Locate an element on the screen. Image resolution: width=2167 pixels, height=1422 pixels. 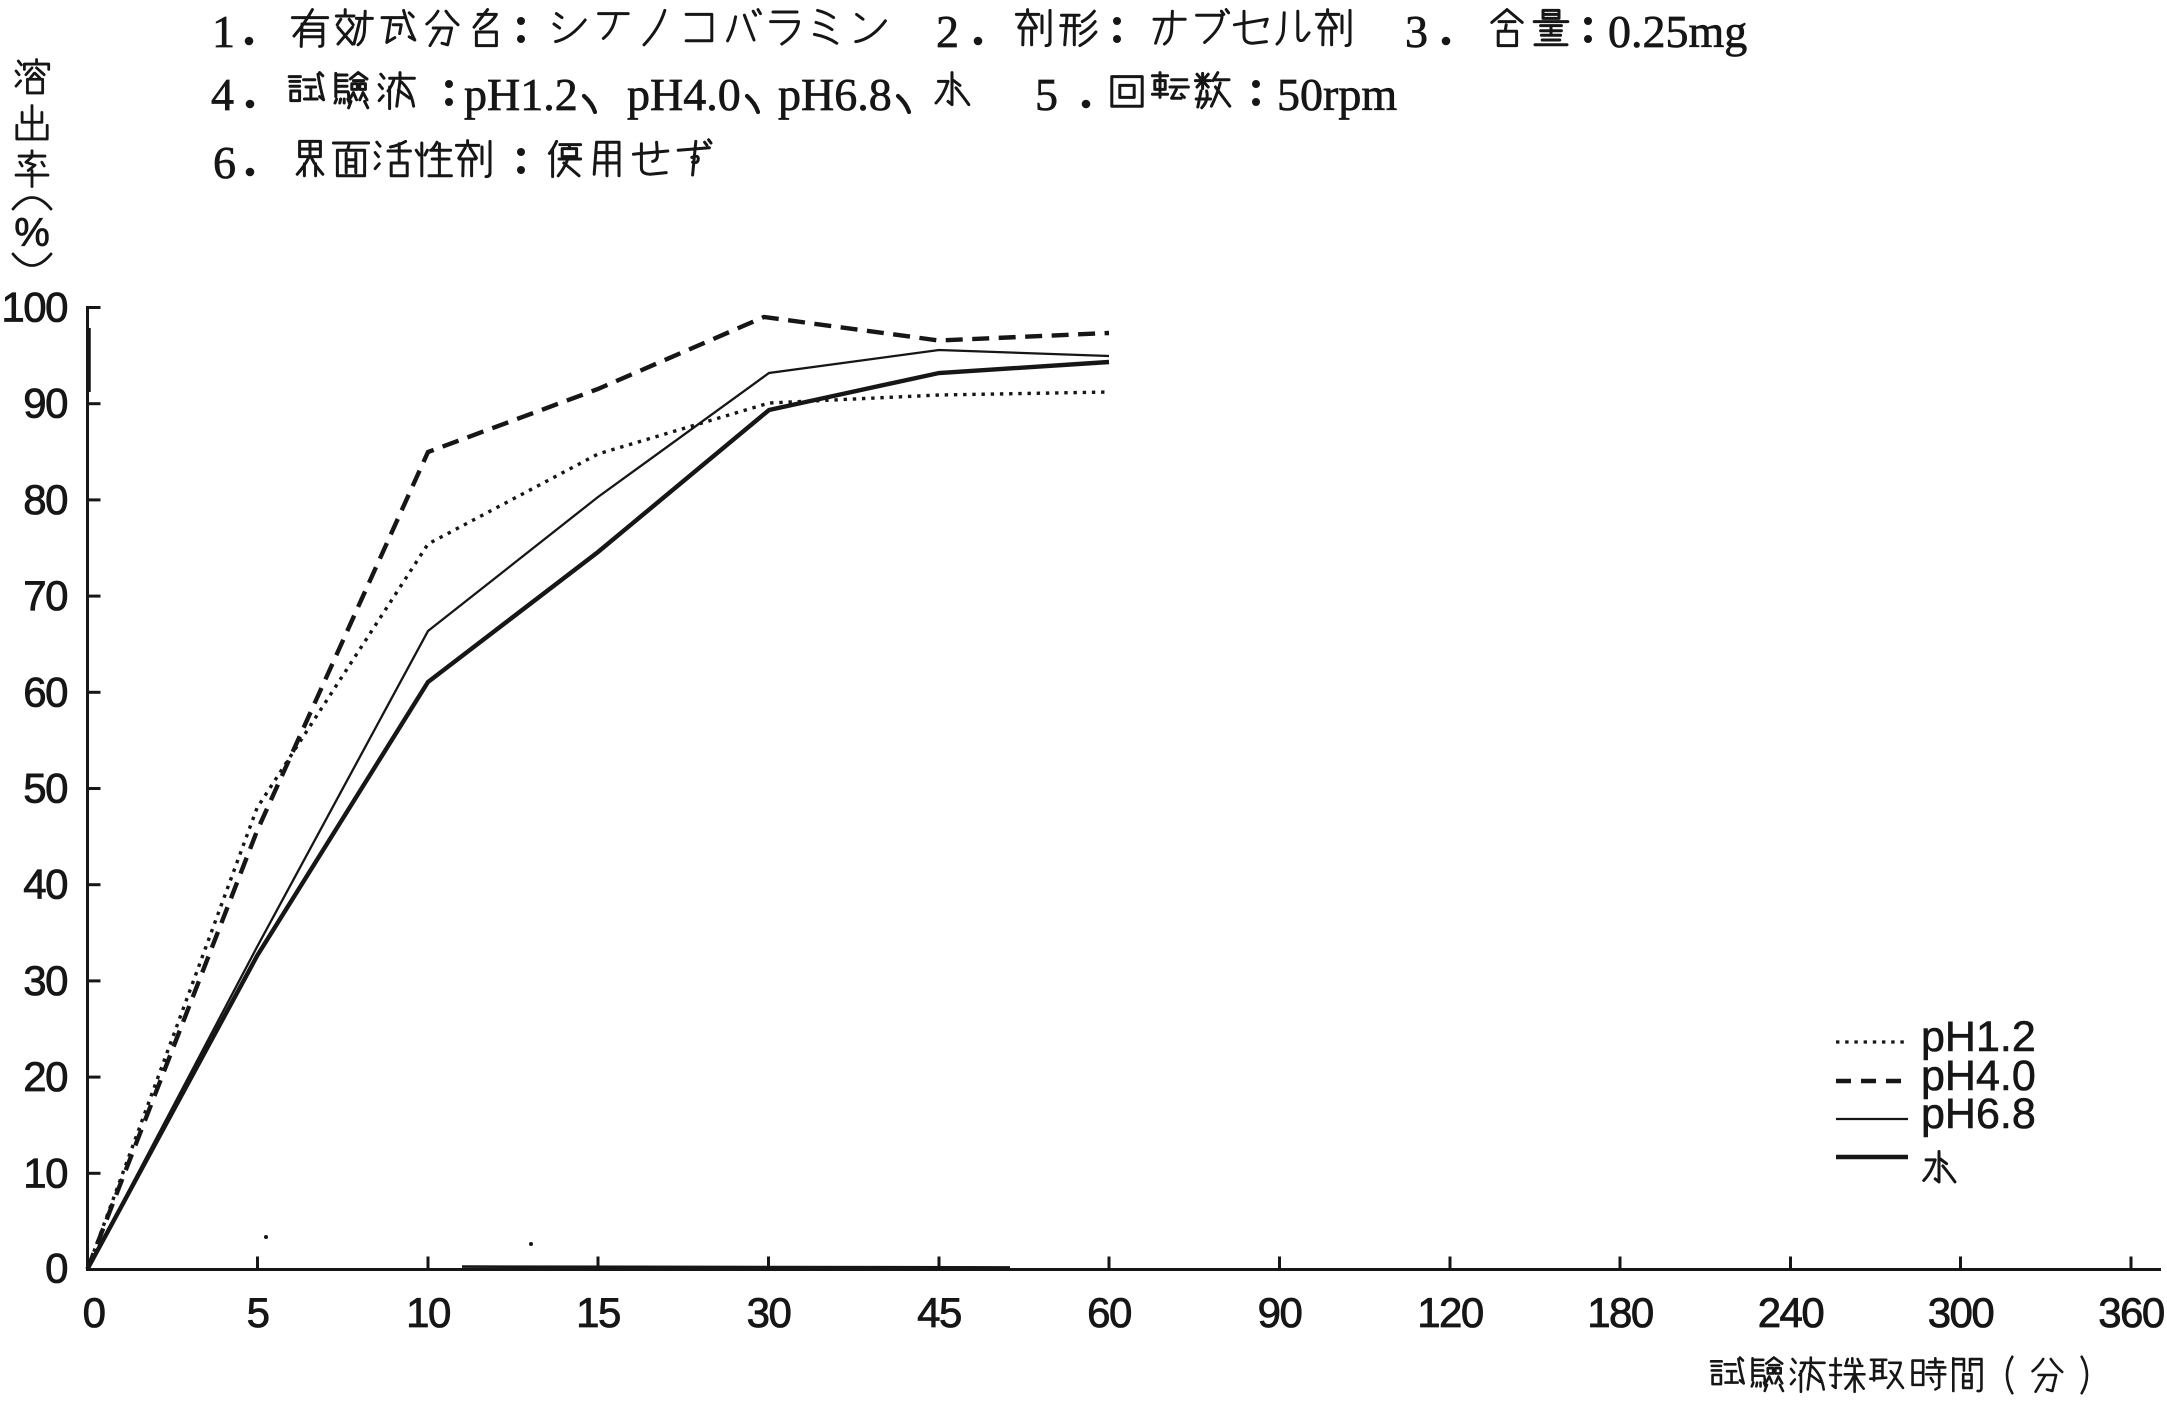
svg-text: 120 is located at coordinates (1450, 1312).